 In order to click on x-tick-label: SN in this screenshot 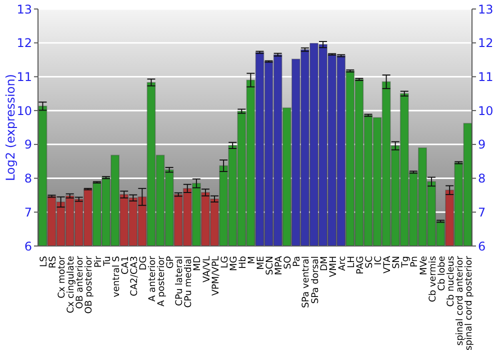, I will do `click(396, 262)`.